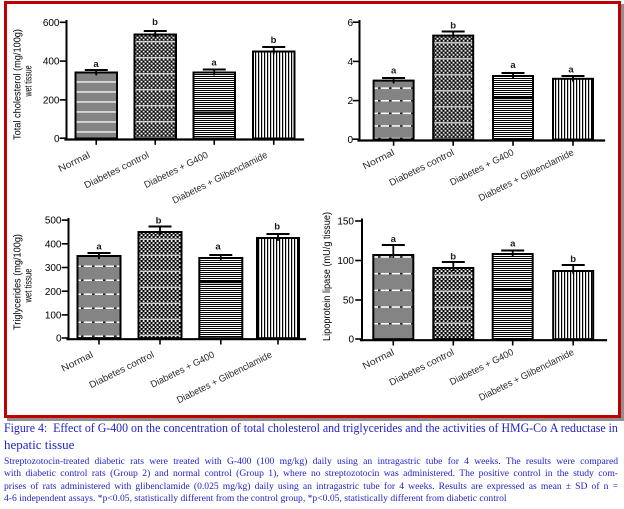  I want to click on svg-text: 4, so click(350, 62).